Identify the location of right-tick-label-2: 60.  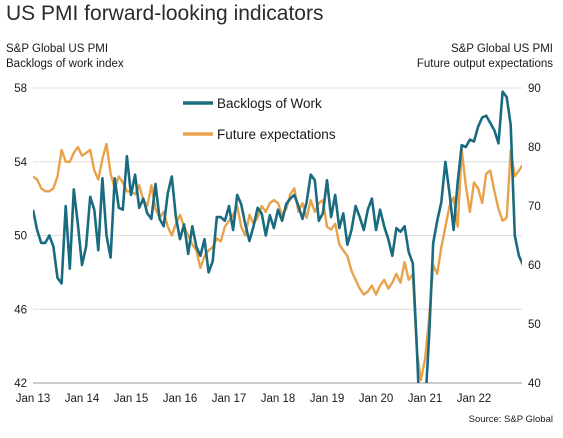
(534, 266).